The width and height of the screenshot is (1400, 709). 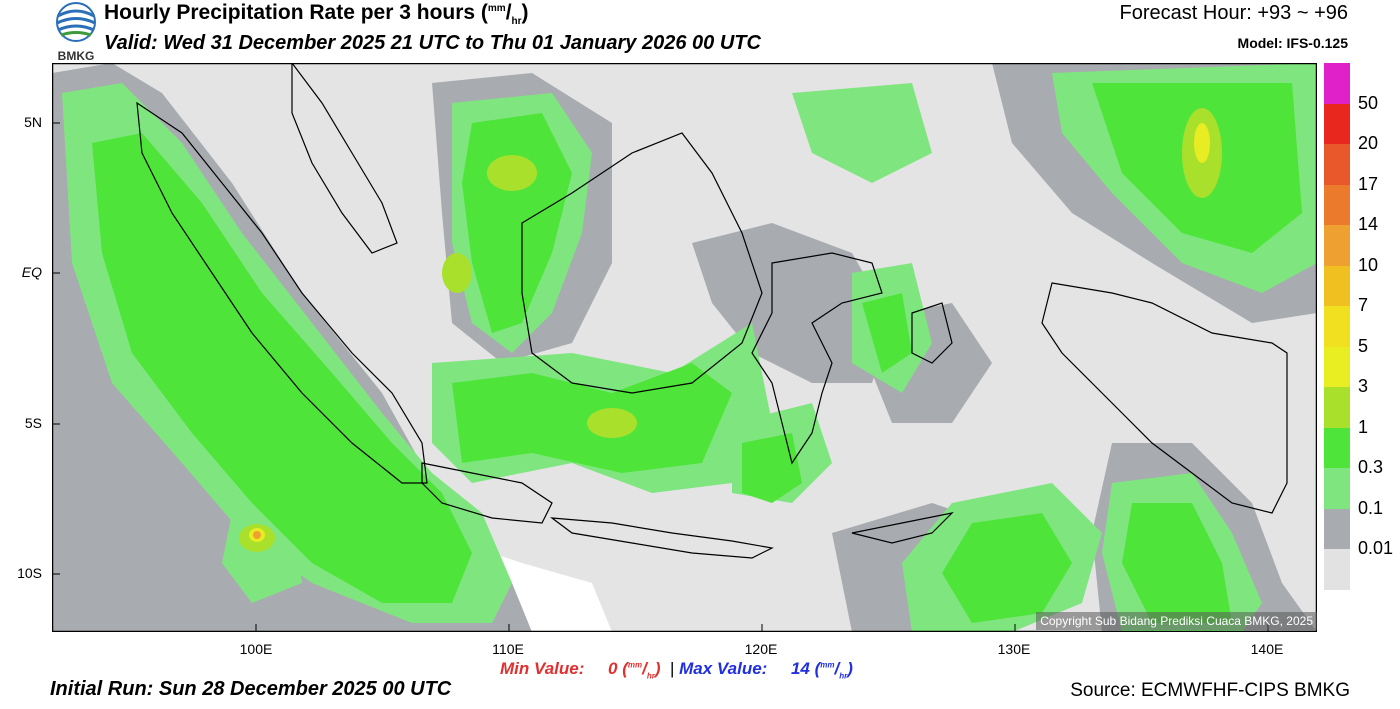 I want to click on rain-max-layer, so click(x=257, y=535).